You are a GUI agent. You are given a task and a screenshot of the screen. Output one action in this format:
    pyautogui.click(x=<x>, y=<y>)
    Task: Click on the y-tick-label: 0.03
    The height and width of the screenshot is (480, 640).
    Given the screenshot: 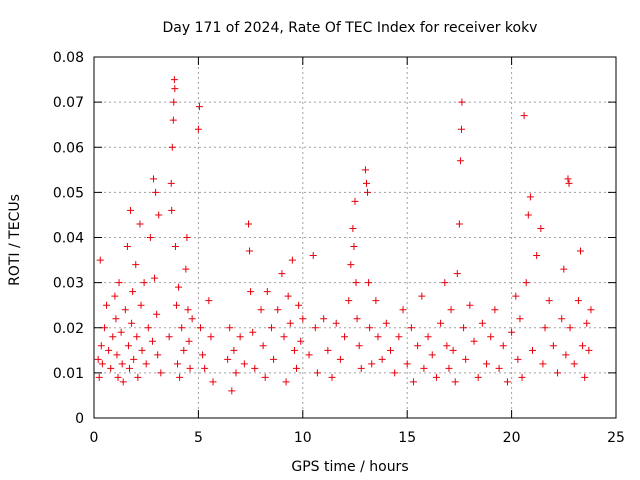 What is the action you would take?
    pyautogui.click(x=68, y=284)
    